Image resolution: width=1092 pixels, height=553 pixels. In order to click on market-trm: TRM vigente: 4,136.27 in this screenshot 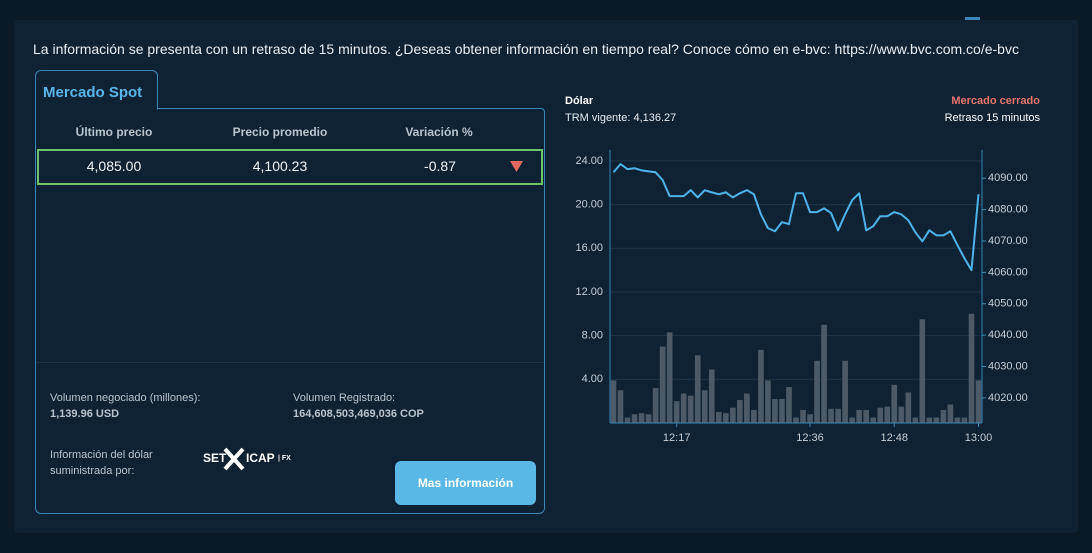, I will do `click(621, 118)`.